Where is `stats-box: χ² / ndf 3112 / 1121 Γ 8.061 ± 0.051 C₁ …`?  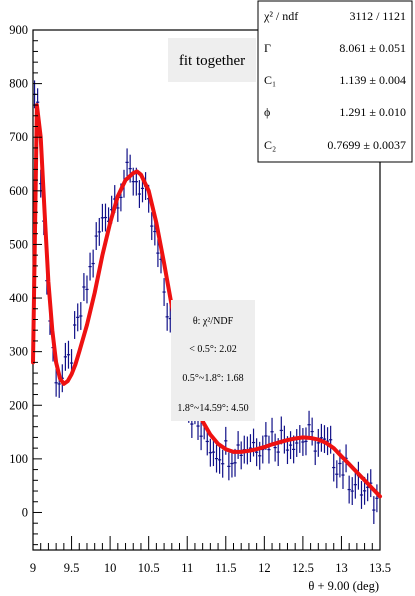
stats-box: χ² / ndf 3112 / 1121 Γ 8.061 ± 0.051 C₁ … is located at coordinates (335, 81).